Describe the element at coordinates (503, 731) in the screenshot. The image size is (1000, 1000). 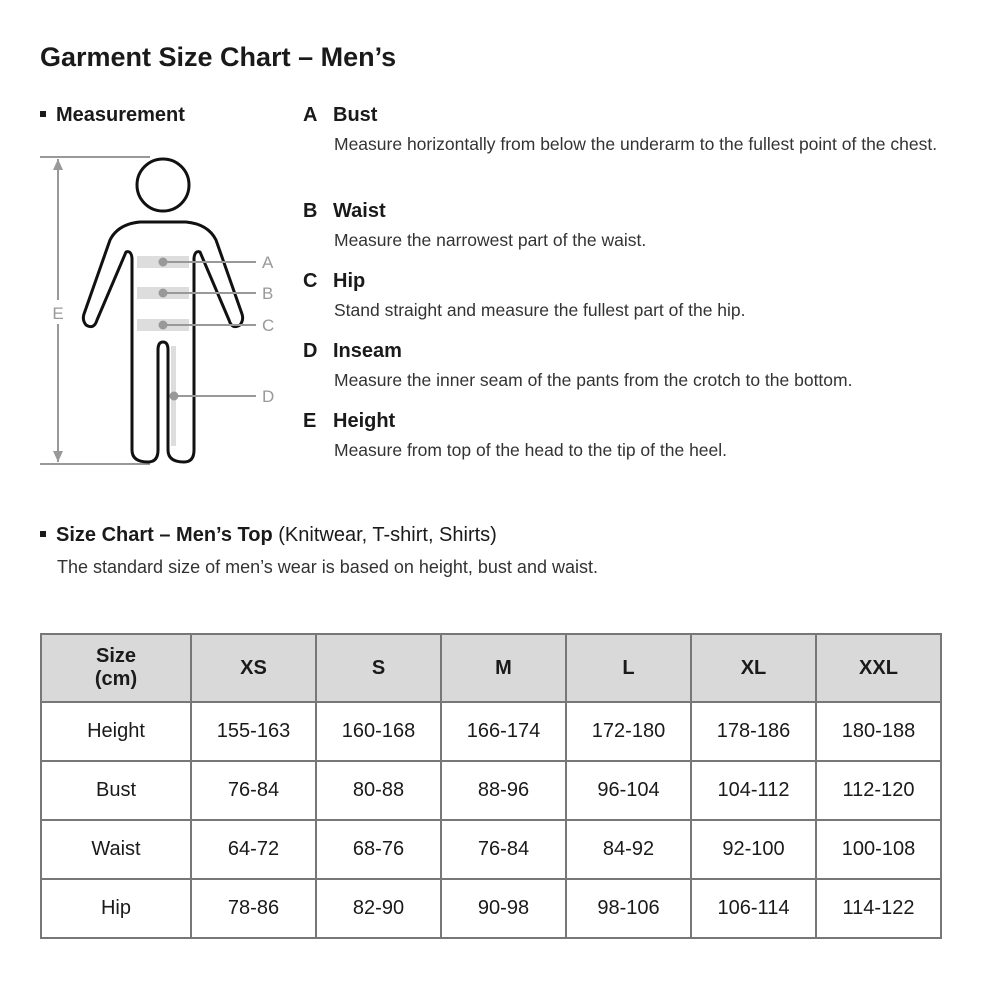
I see `table-cell: 166-174` at that location.